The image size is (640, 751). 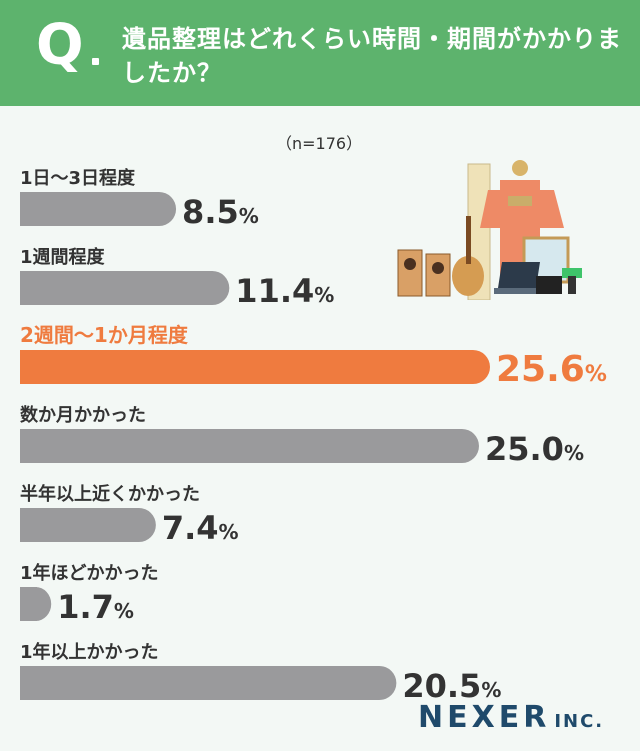 What do you see at coordinates (110, 494) in the screenshot?
I see `category-label: 半年以上近くかかった` at bounding box center [110, 494].